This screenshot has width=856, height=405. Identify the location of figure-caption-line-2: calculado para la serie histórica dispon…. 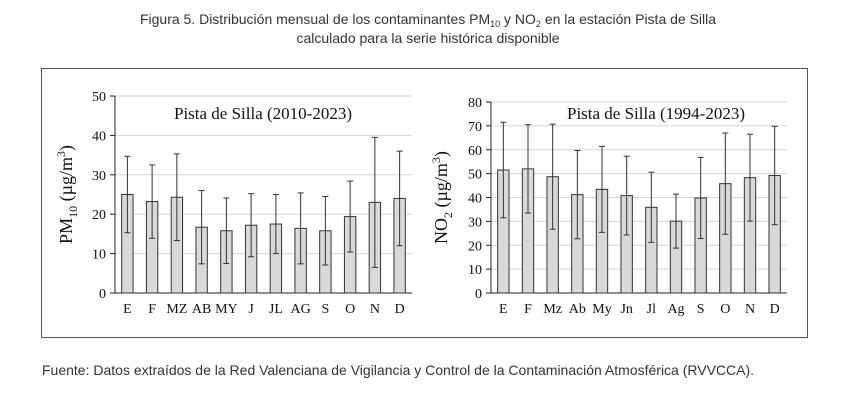
(428, 38).